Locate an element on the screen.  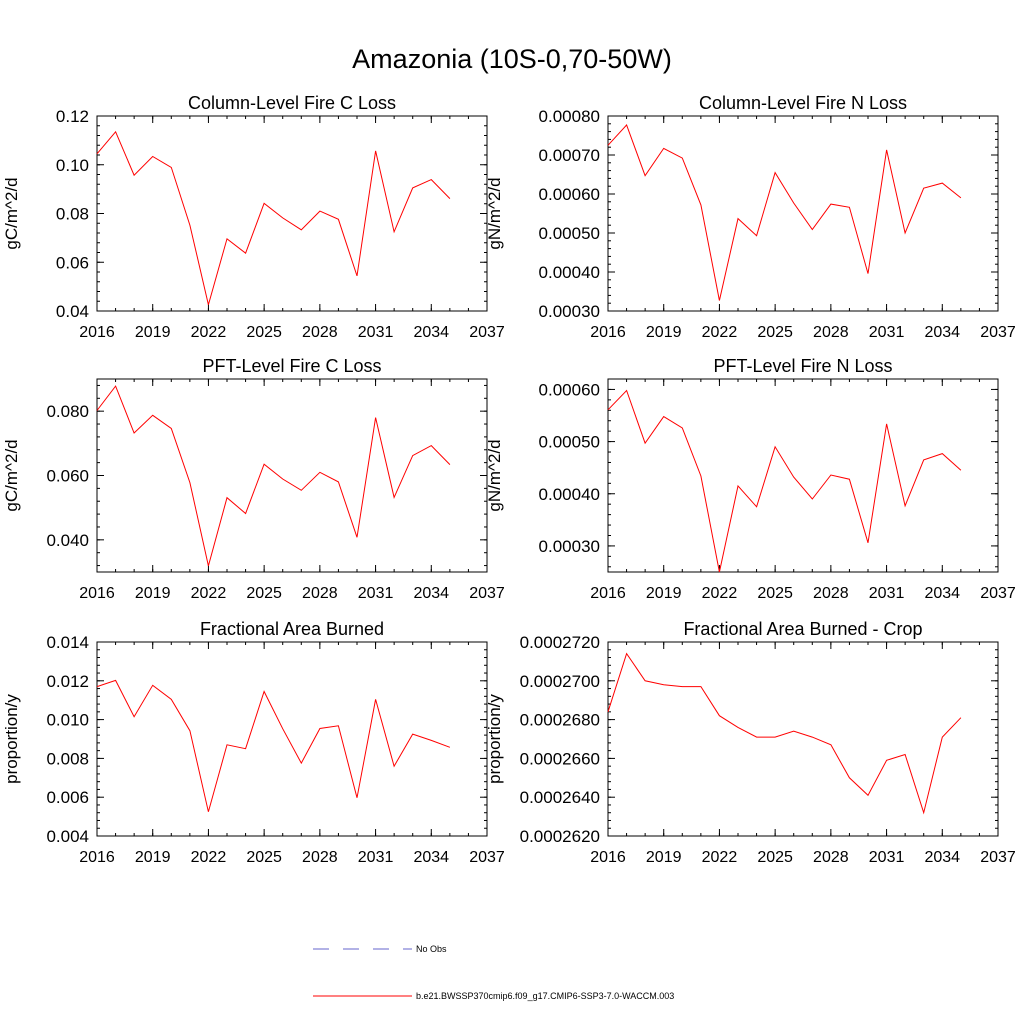
y-tick-label: 0.014 is located at coordinates (67, 642).